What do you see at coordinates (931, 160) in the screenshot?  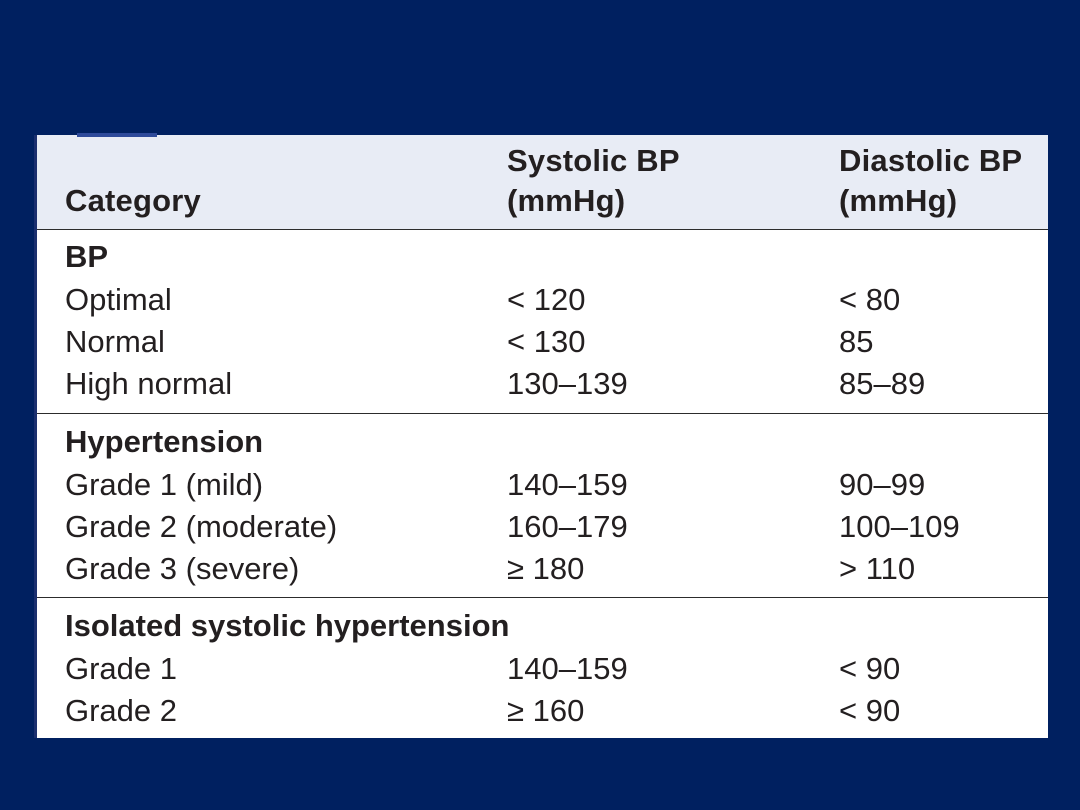 I see `header-diastolic-title: Diastolic BP` at bounding box center [931, 160].